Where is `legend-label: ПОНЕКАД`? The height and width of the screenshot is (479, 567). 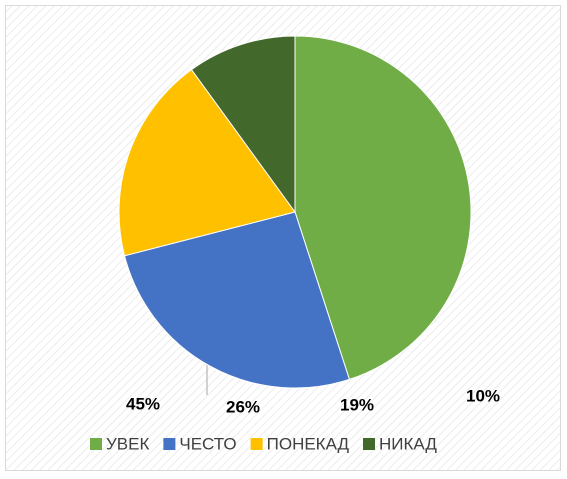
legend-label: ПОНЕКАД is located at coordinates (308, 443).